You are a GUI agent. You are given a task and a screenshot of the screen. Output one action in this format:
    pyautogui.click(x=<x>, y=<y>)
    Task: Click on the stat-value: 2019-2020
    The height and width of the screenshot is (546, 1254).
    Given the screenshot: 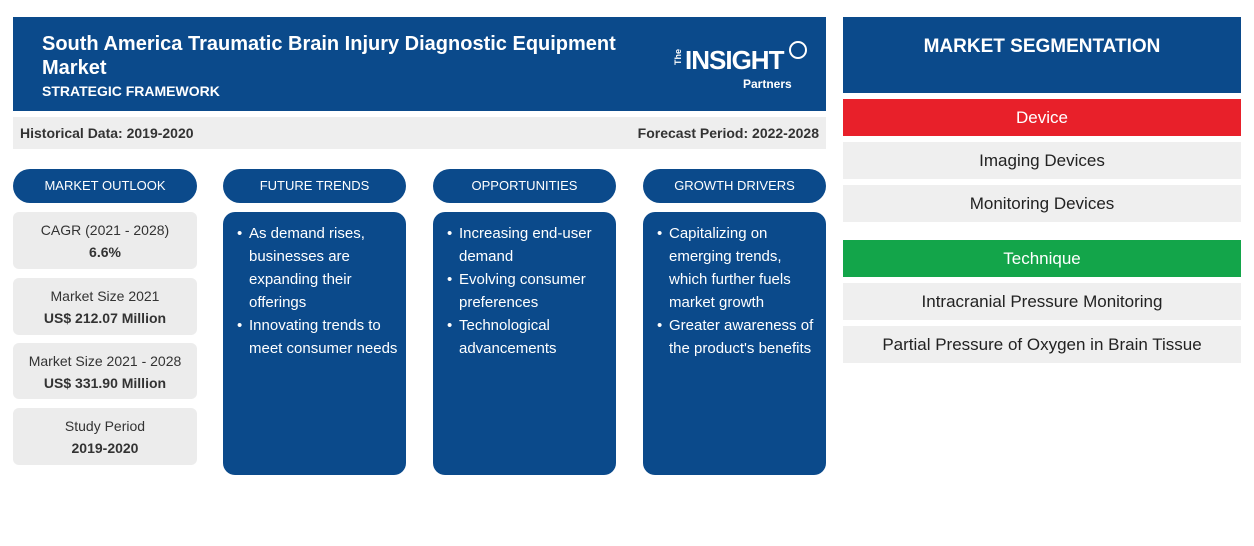 What is the action you would take?
    pyautogui.click(x=105, y=448)
    